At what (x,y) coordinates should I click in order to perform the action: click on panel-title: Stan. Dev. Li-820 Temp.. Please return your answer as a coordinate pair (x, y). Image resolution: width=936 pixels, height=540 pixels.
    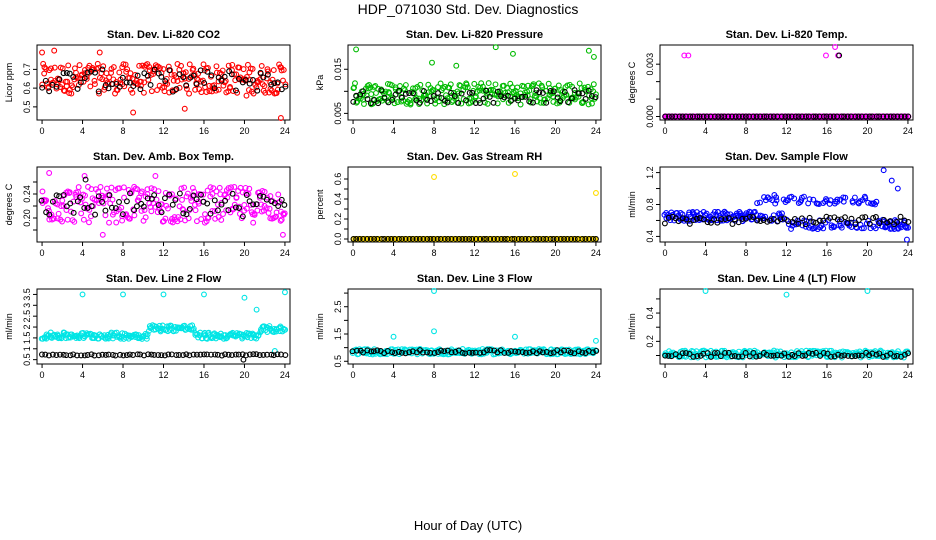
    Looking at the image, I should click on (787, 35).